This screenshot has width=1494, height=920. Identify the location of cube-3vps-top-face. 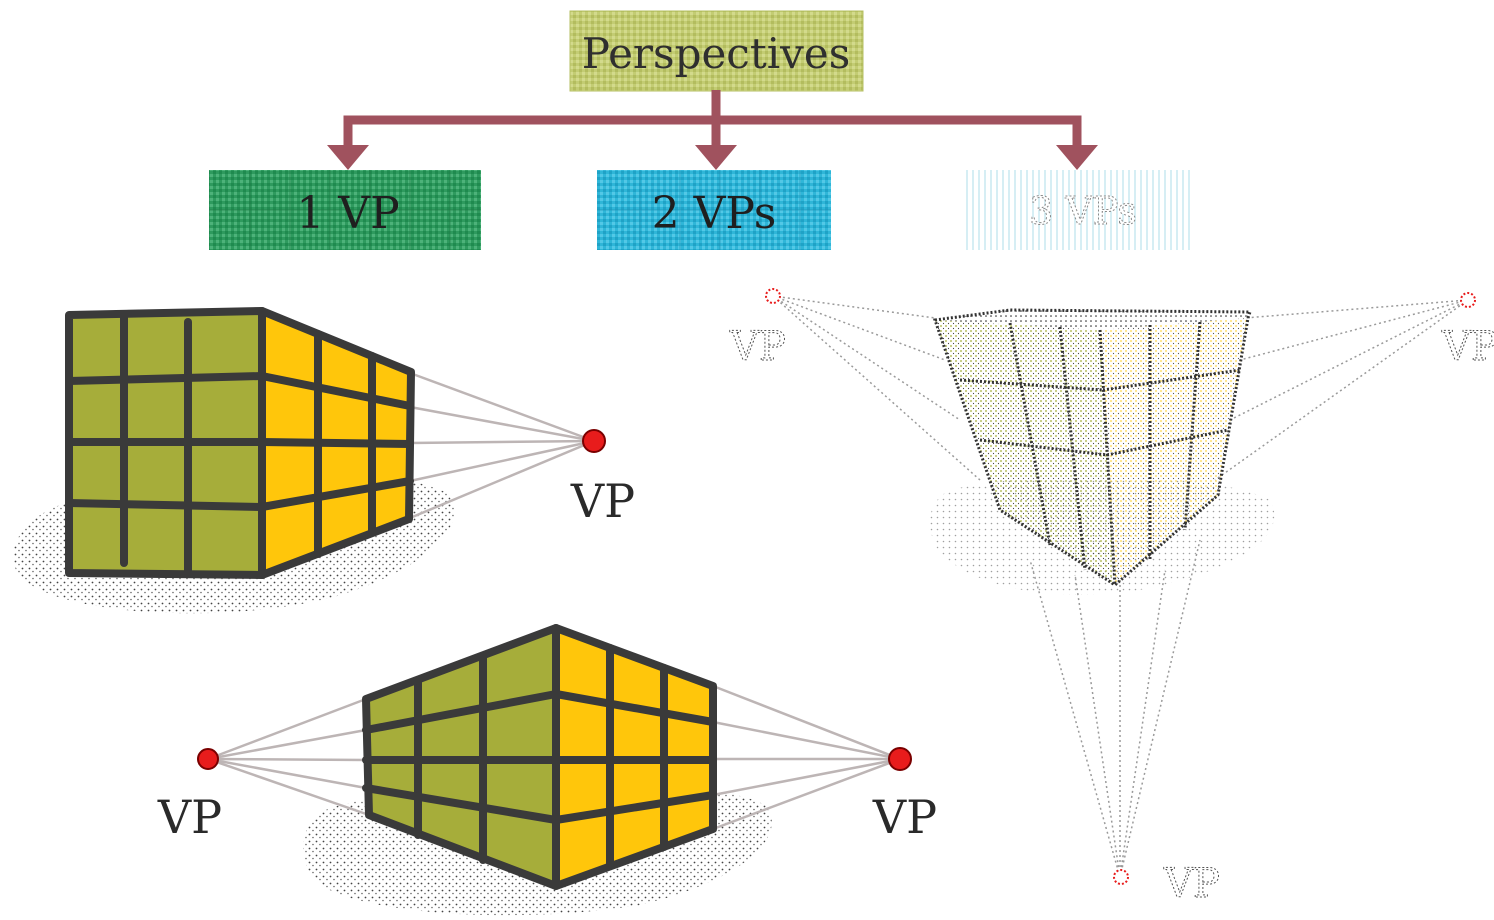
(1092, 320).